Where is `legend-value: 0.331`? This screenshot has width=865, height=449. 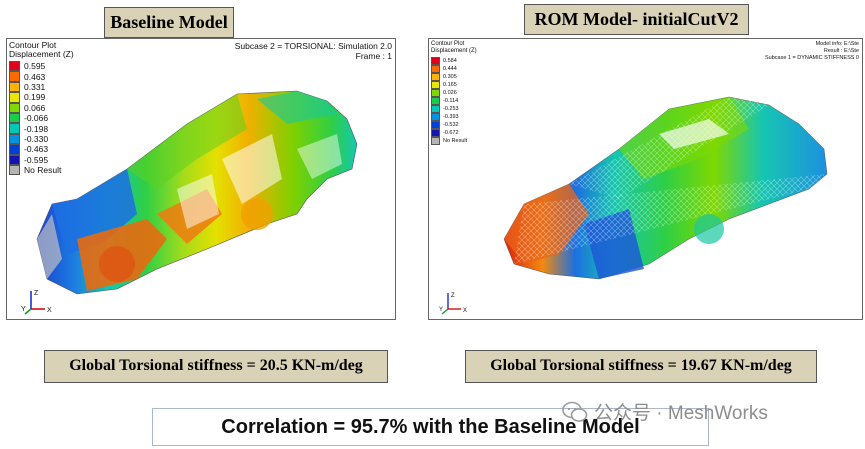
legend-value: 0.331 is located at coordinates (35, 86).